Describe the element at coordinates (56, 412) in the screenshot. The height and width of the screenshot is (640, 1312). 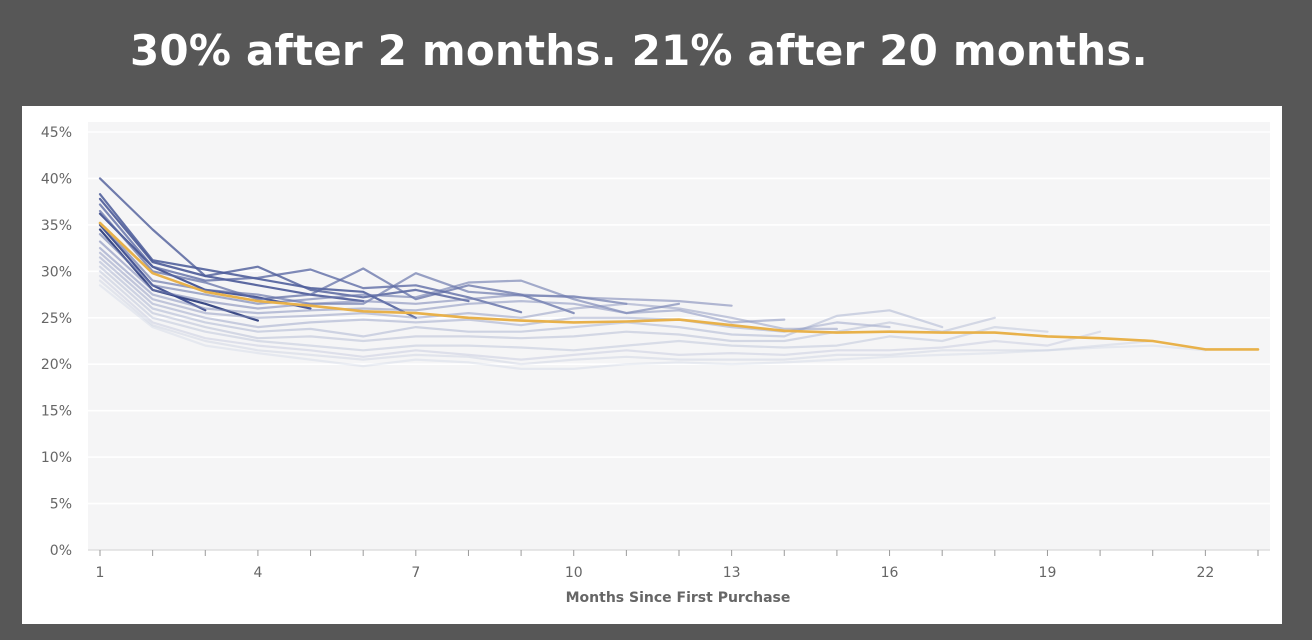
I see `y-tick-label: 15%` at that location.